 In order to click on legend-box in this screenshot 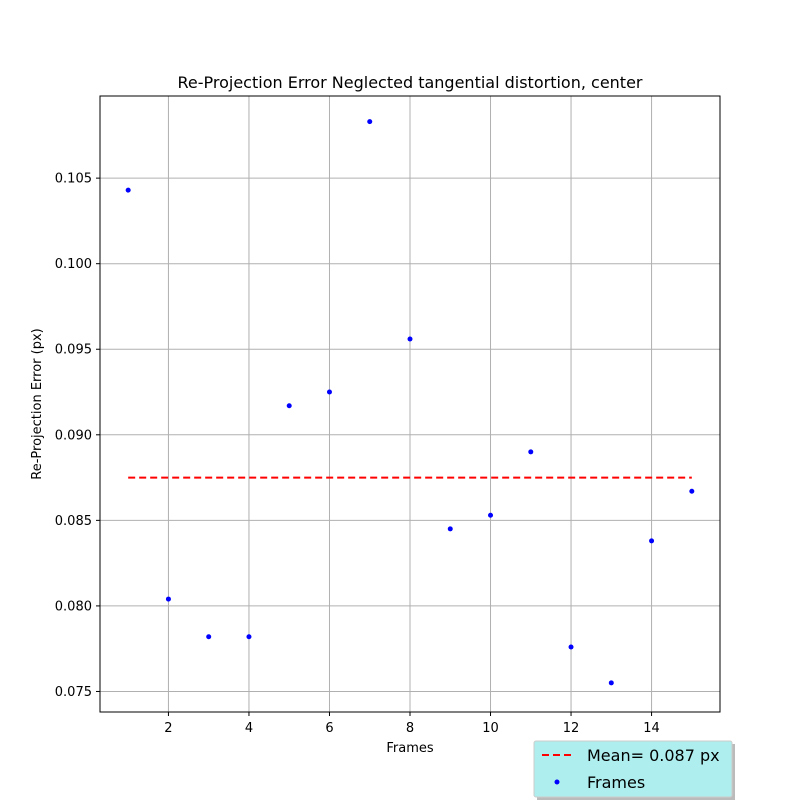, I will do `click(633, 769)`.